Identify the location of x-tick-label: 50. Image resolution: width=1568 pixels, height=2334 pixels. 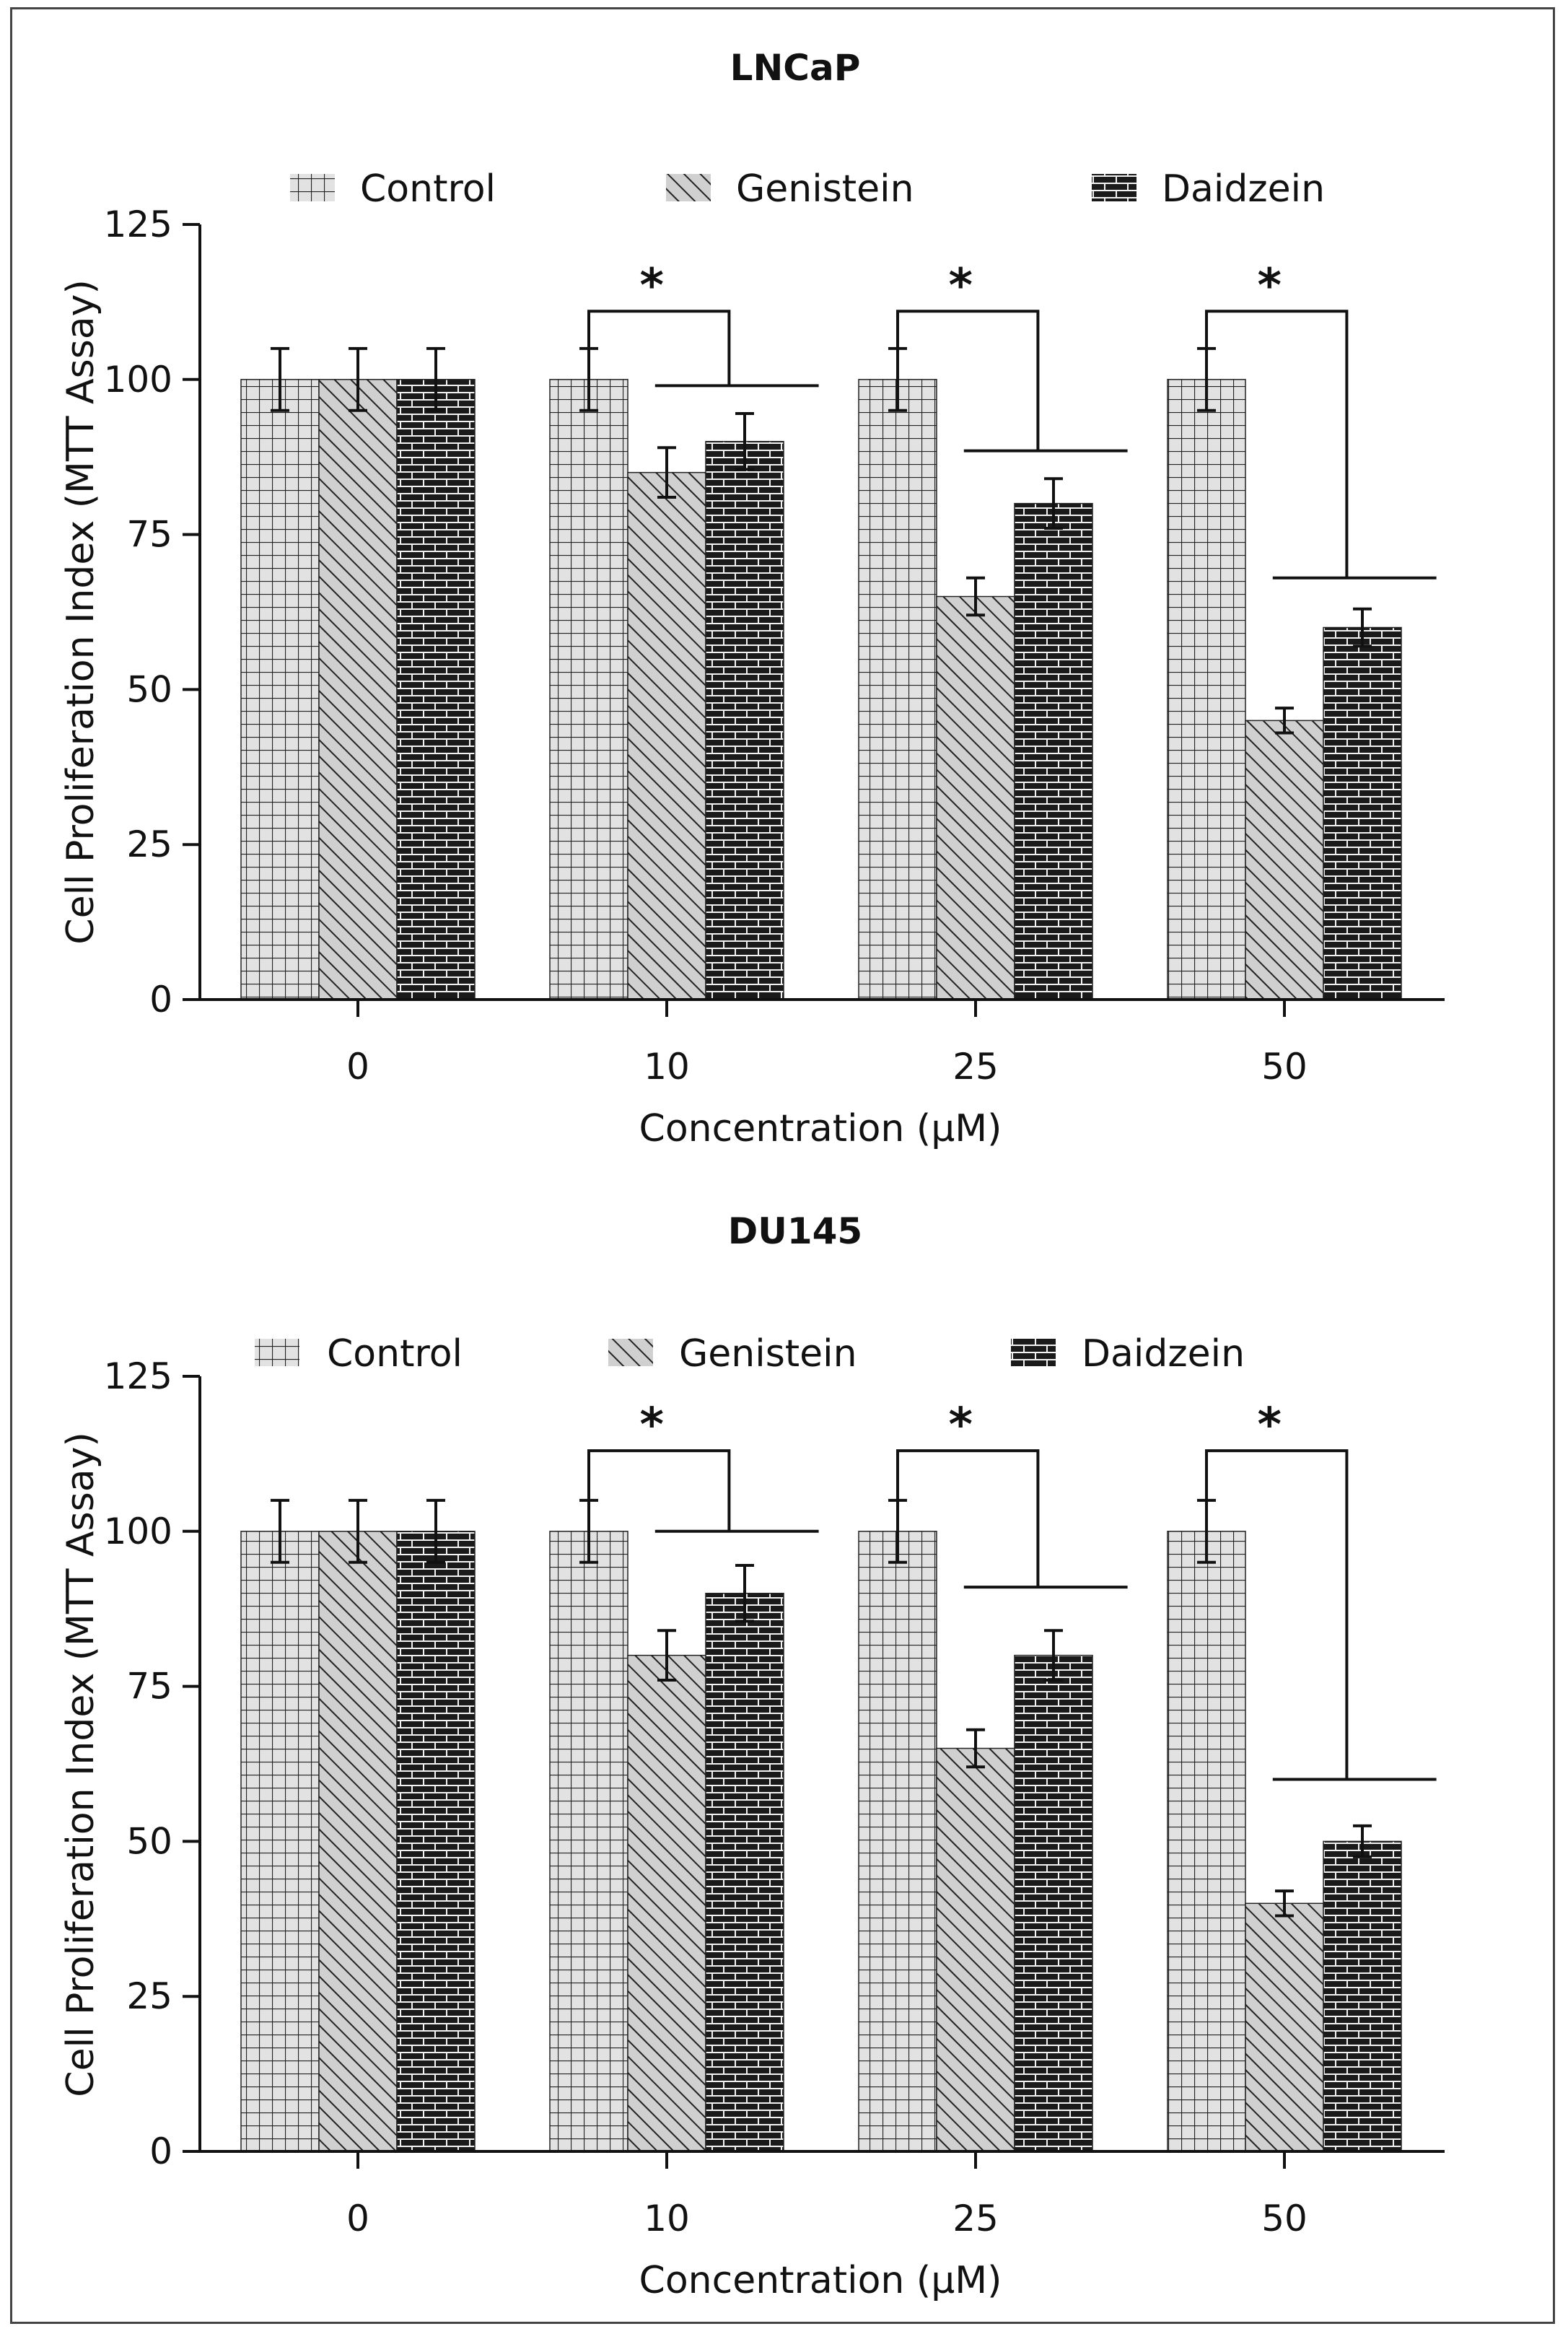
(1284, 1067).